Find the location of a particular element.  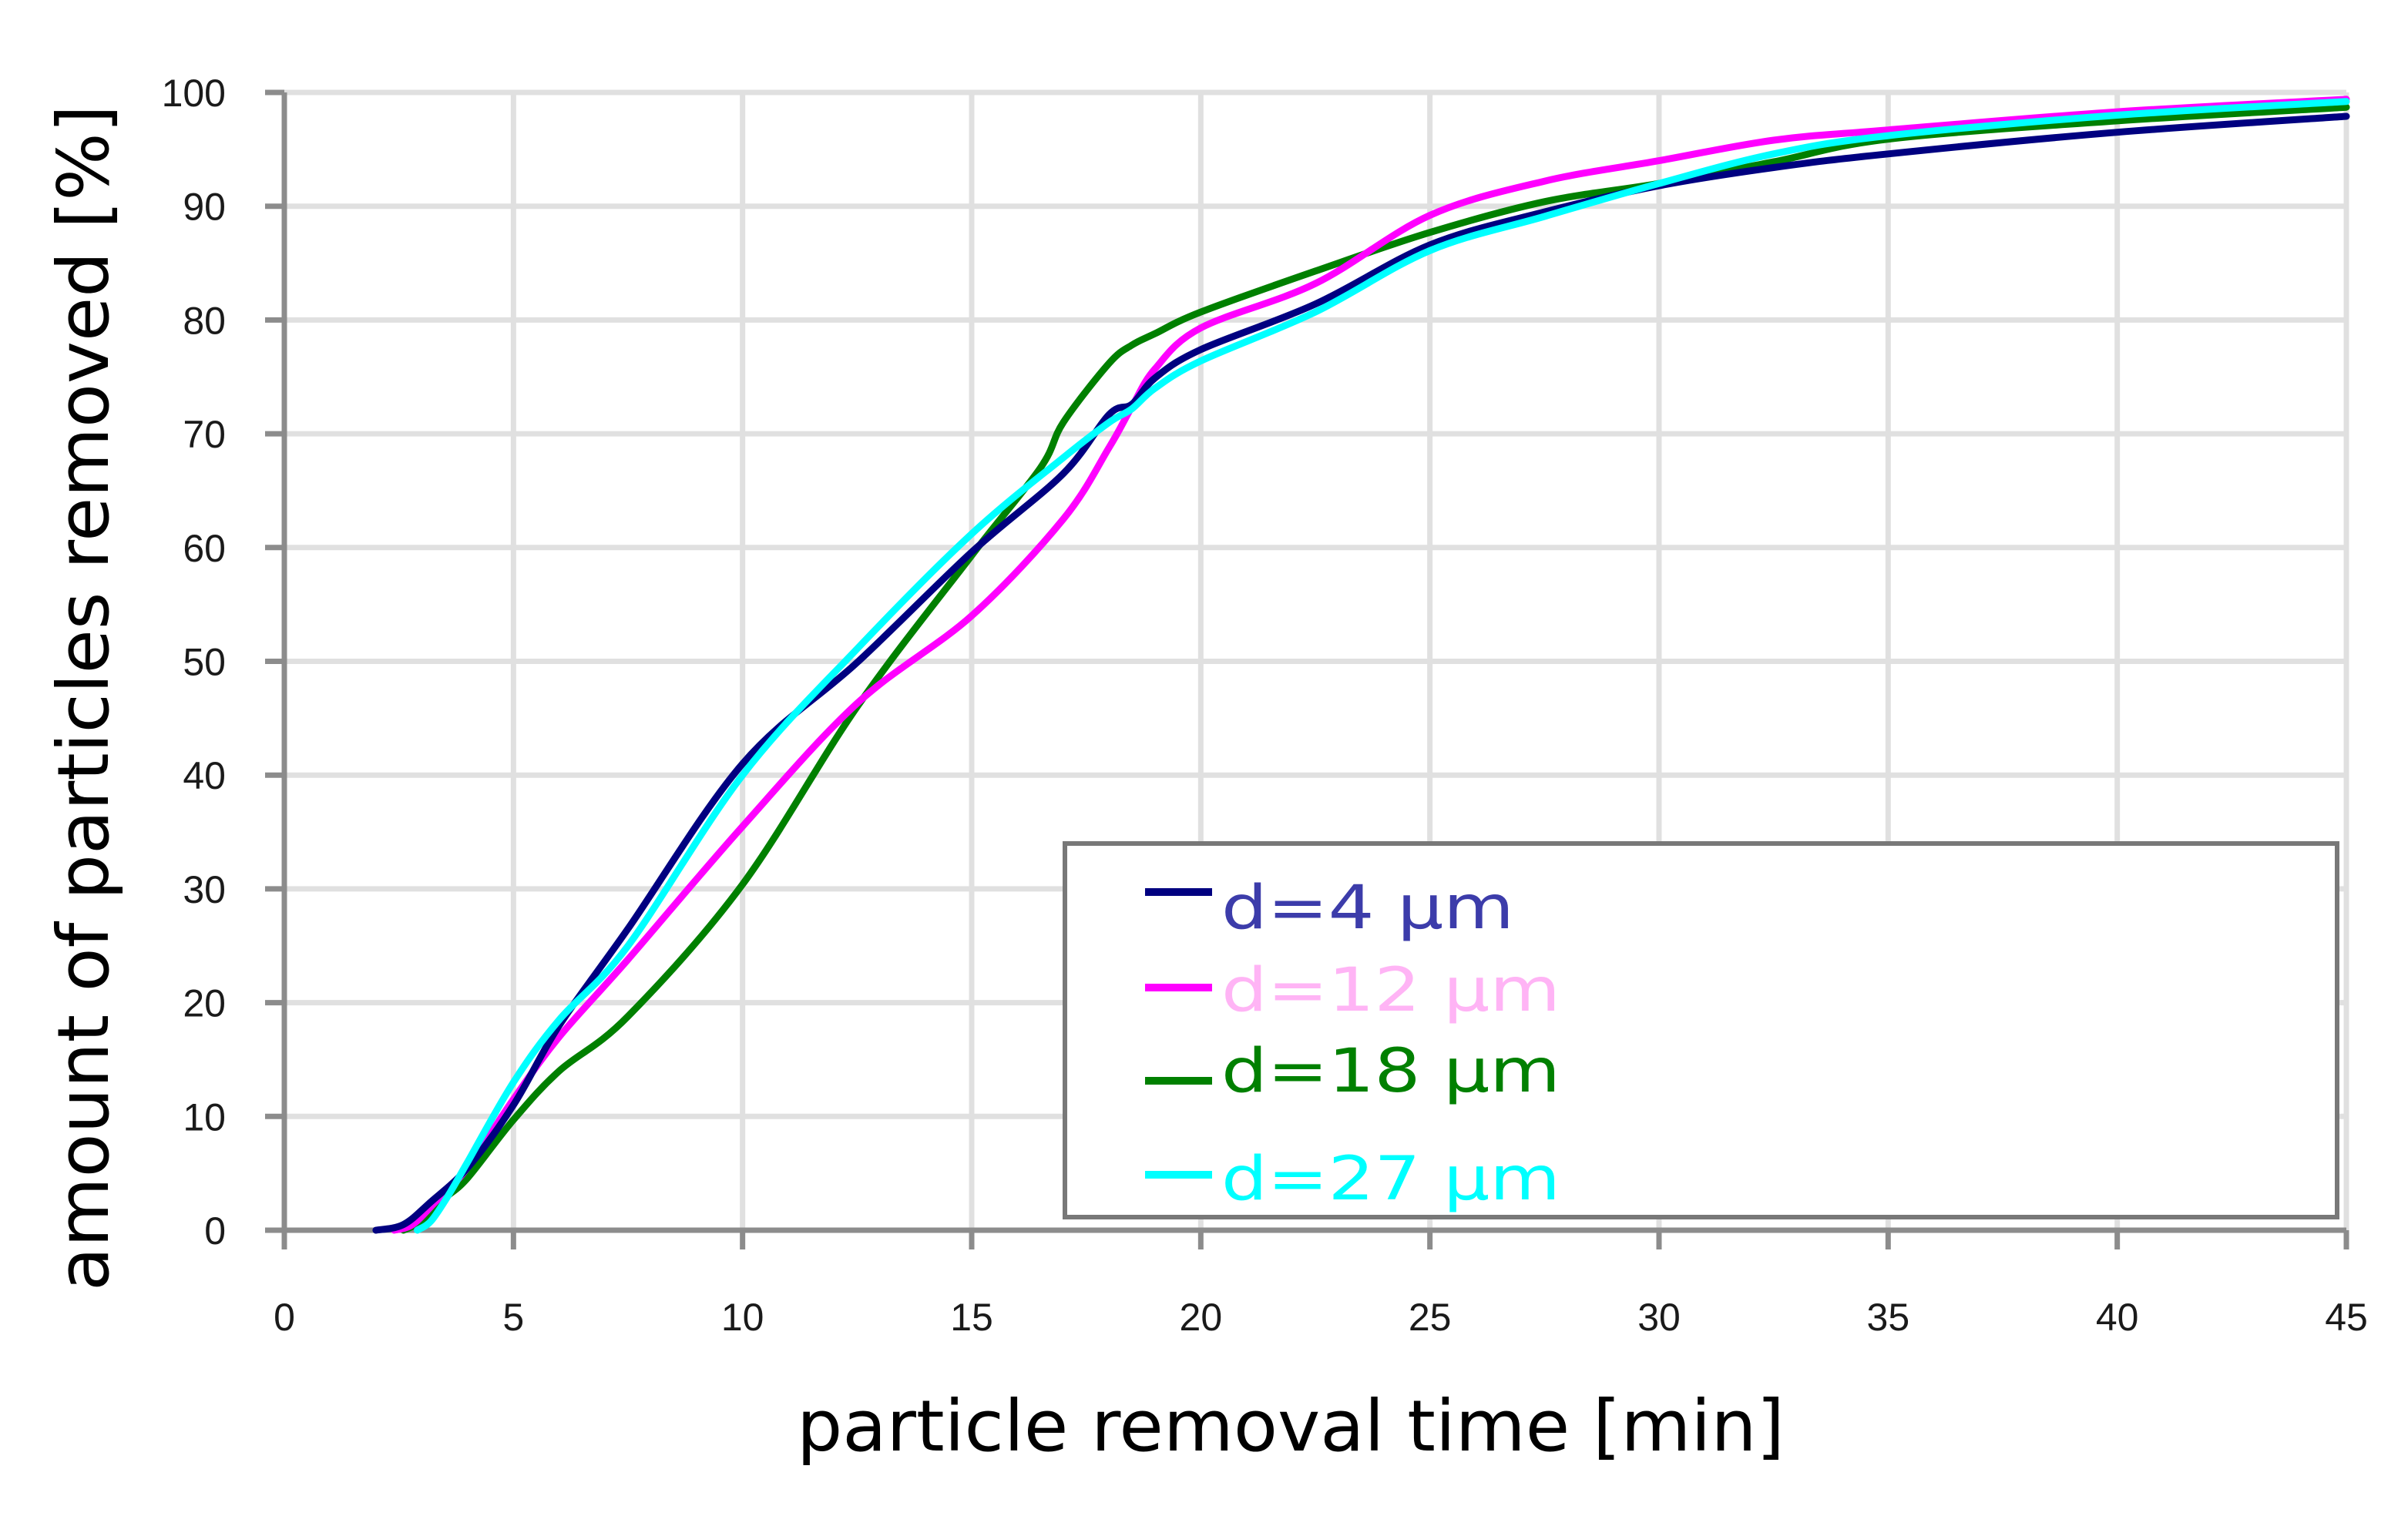

x-tick-label: 0 is located at coordinates (284, 1318).